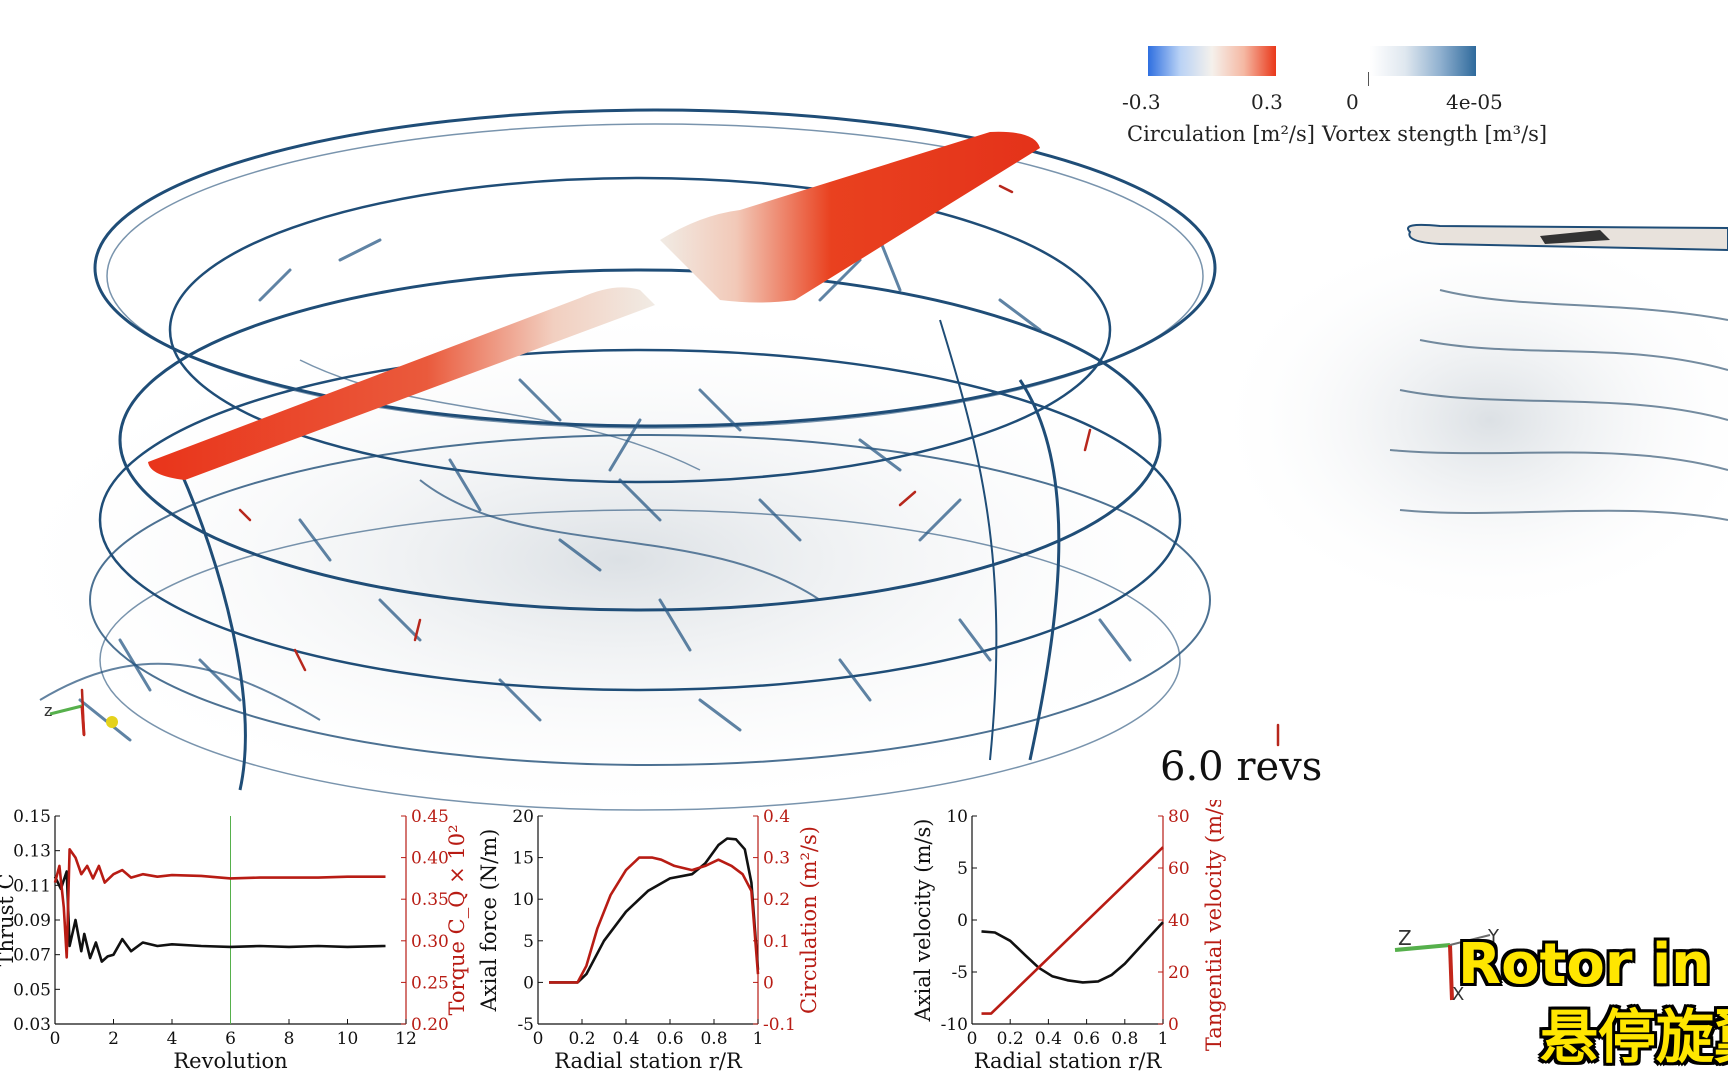 This screenshot has width=1728, height=1080. I want to click on y-tick-label: 0.13, so click(32, 852).